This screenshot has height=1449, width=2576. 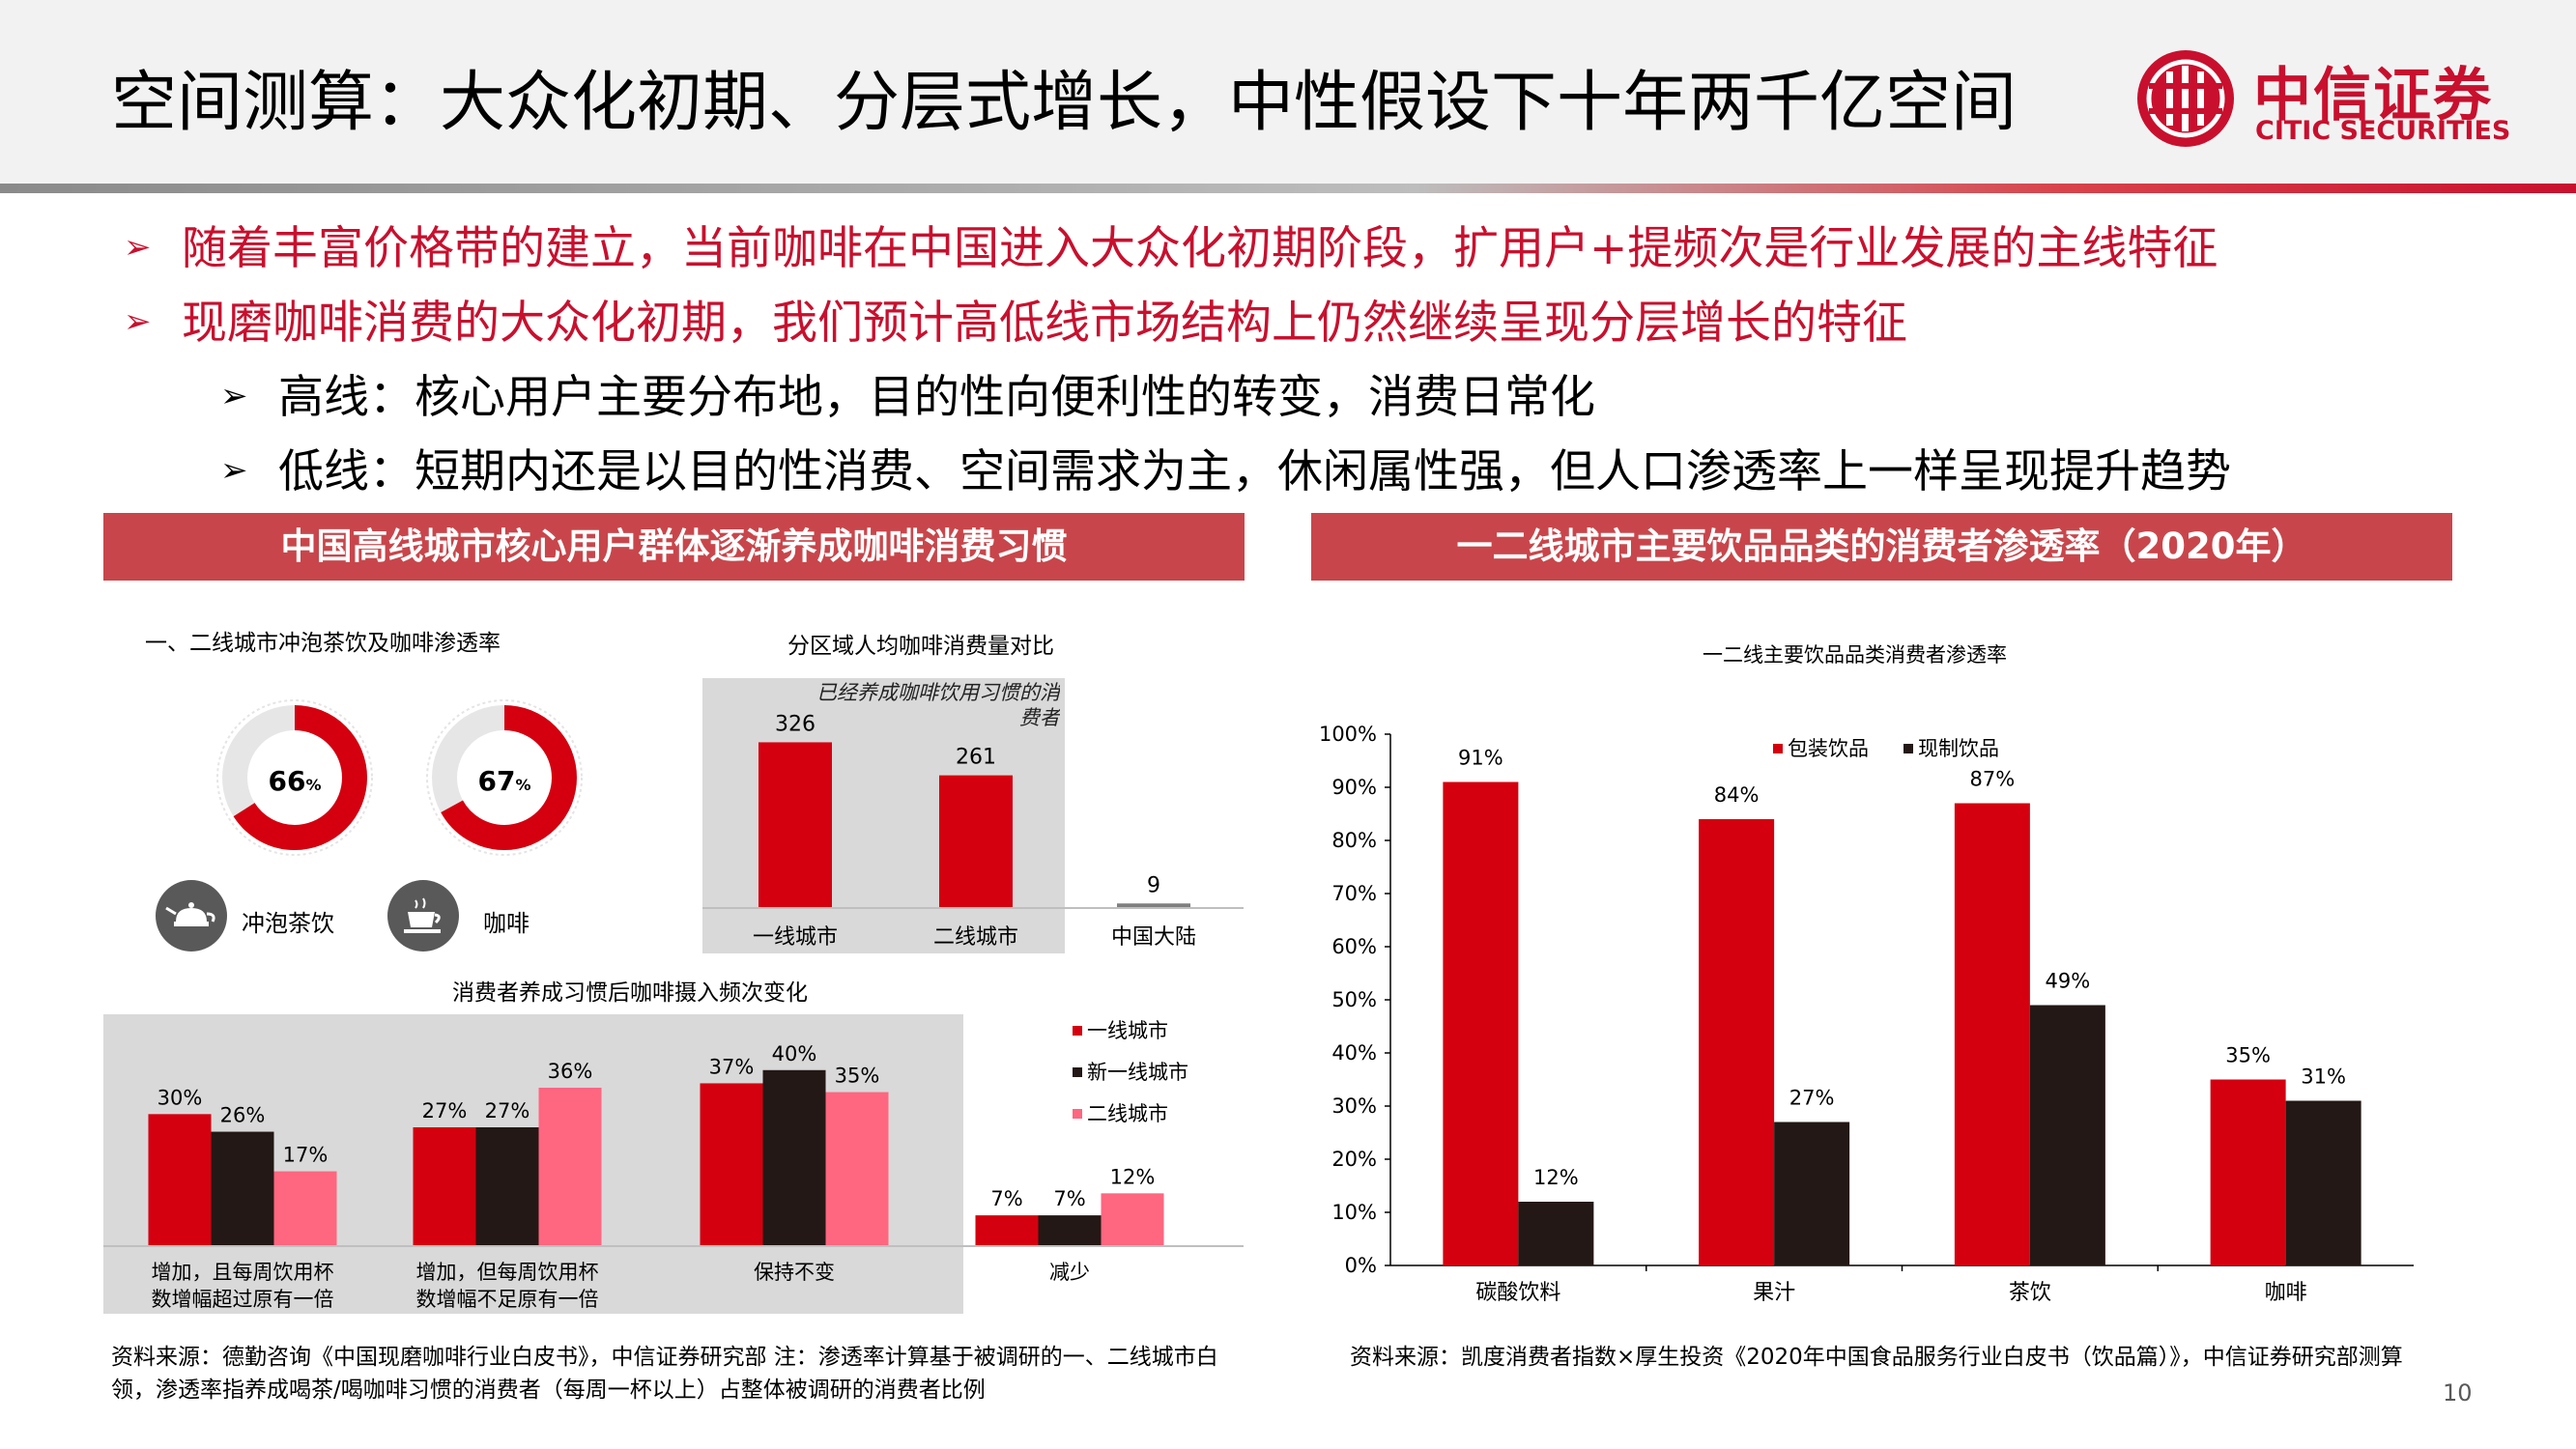 What do you see at coordinates (1354, 1212) in the screenshot?
I see `y-tick-label: 10%` at bounding box center [1354, 1212].